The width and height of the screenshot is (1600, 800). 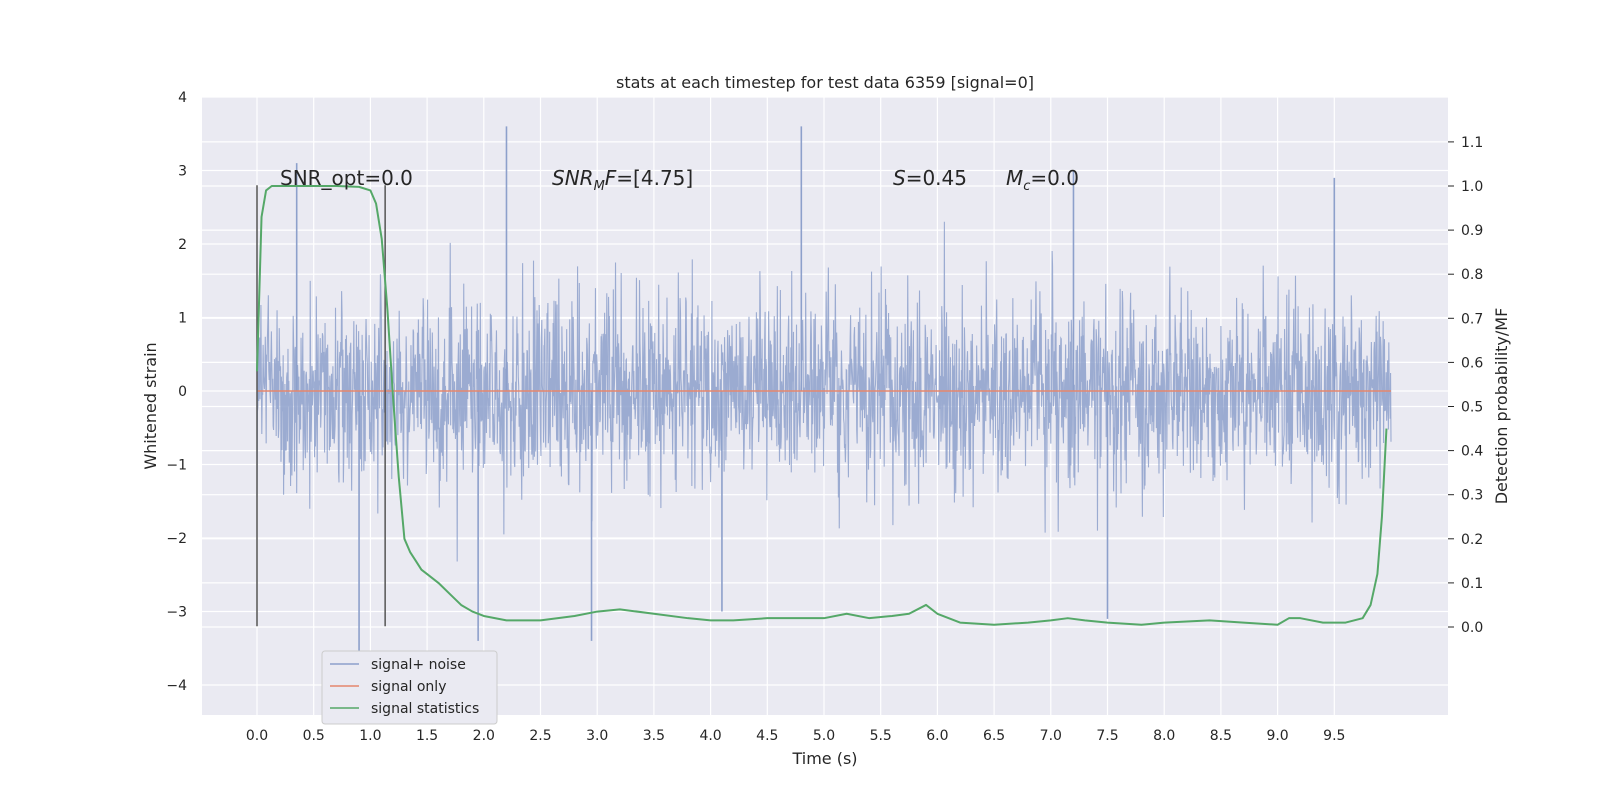 I want to click on legend-label-signal-noise: signal+ noise, so click(x=418, y=665).